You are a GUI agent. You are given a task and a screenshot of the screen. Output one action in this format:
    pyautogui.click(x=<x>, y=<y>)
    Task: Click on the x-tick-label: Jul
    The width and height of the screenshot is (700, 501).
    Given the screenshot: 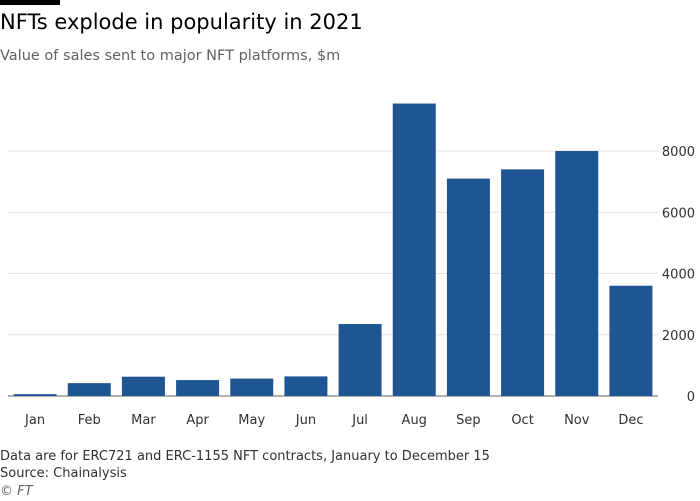 What is the action you would take?
    pyautogui.click(x=359, y=420)
    